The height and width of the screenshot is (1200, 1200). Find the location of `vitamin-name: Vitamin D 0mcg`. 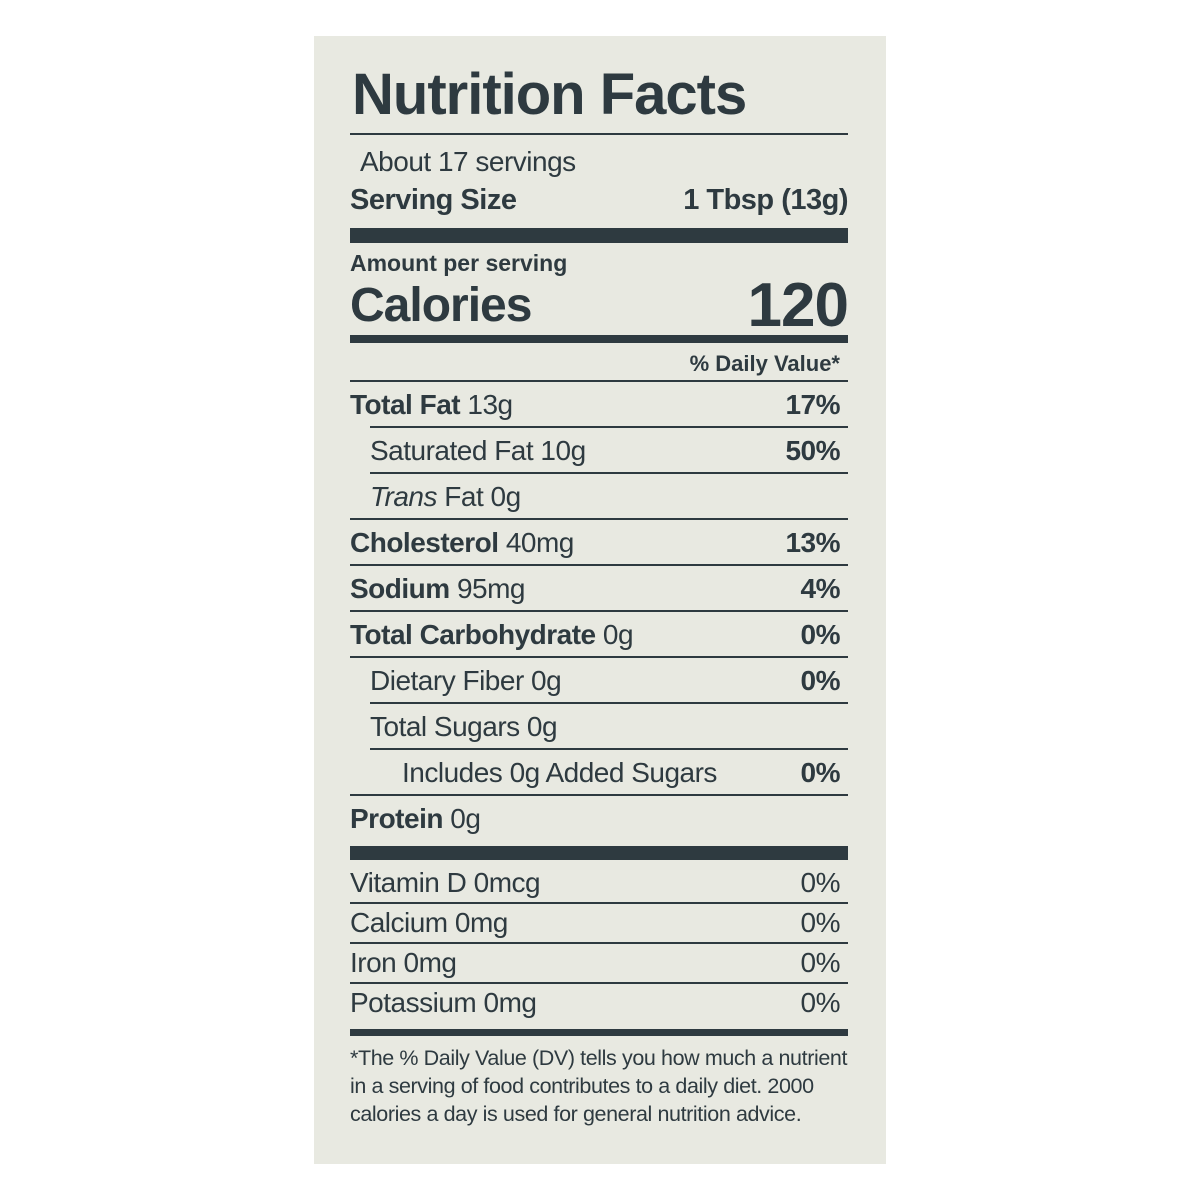

vitamin-name: Vitamin D 0mcg is located at coordinates (445, 882).